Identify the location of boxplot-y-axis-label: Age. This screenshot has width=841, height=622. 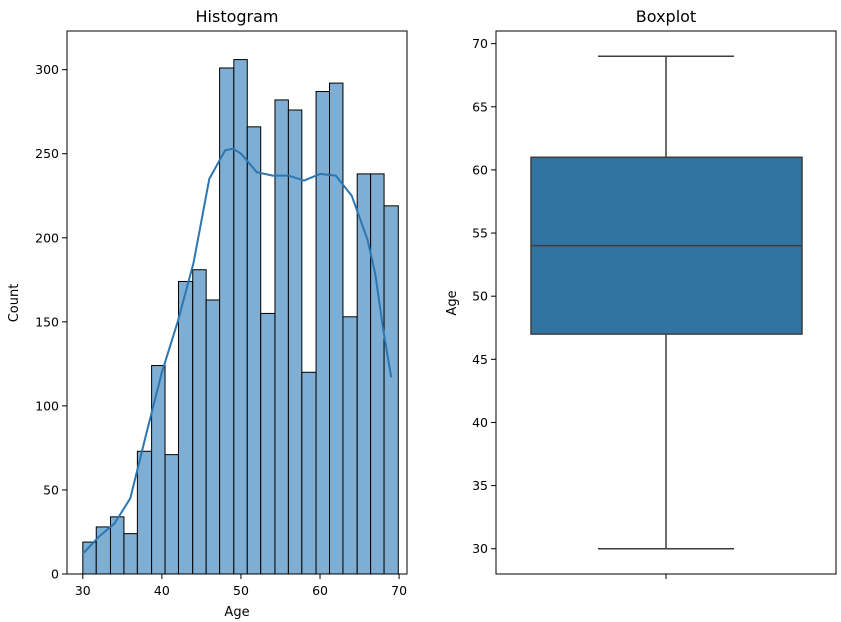
(452, 302).